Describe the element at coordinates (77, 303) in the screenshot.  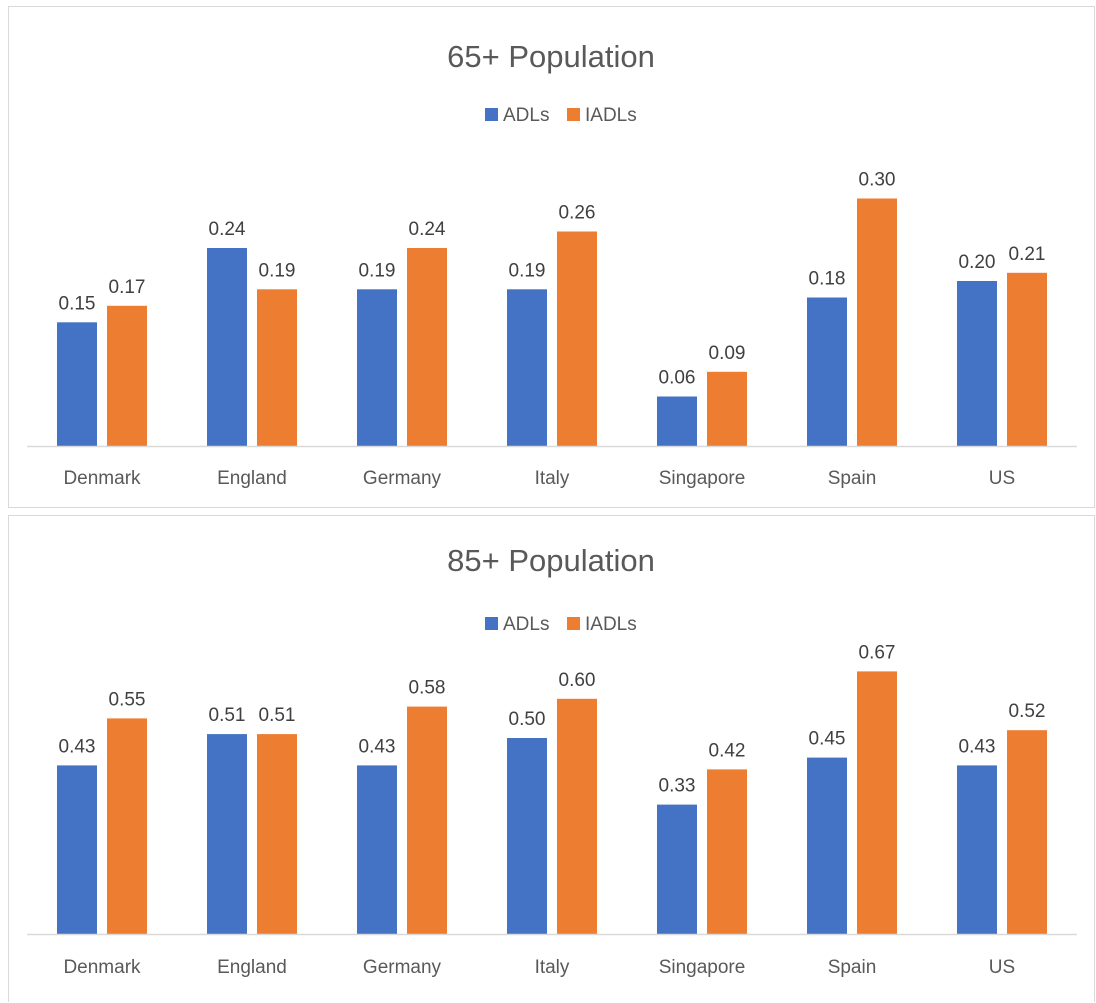
I see `data-label-adls-denmark: 0.15` at that location.